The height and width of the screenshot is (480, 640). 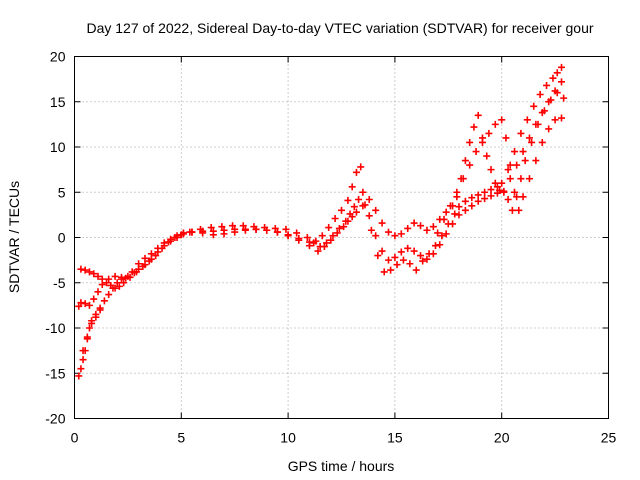 I want to click on y-tick-label: -10, so click(x=55, y=328).